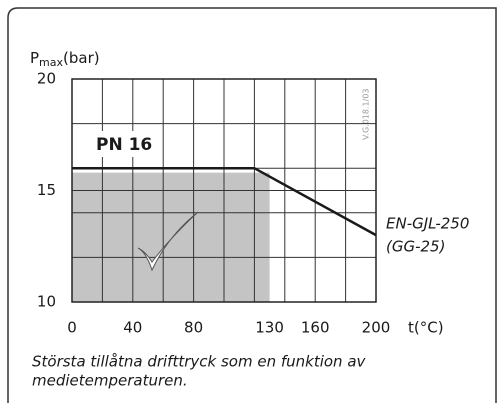  Describe the element at coordinates (168, 241) in the screenshot. I see `check-icon` at that location.